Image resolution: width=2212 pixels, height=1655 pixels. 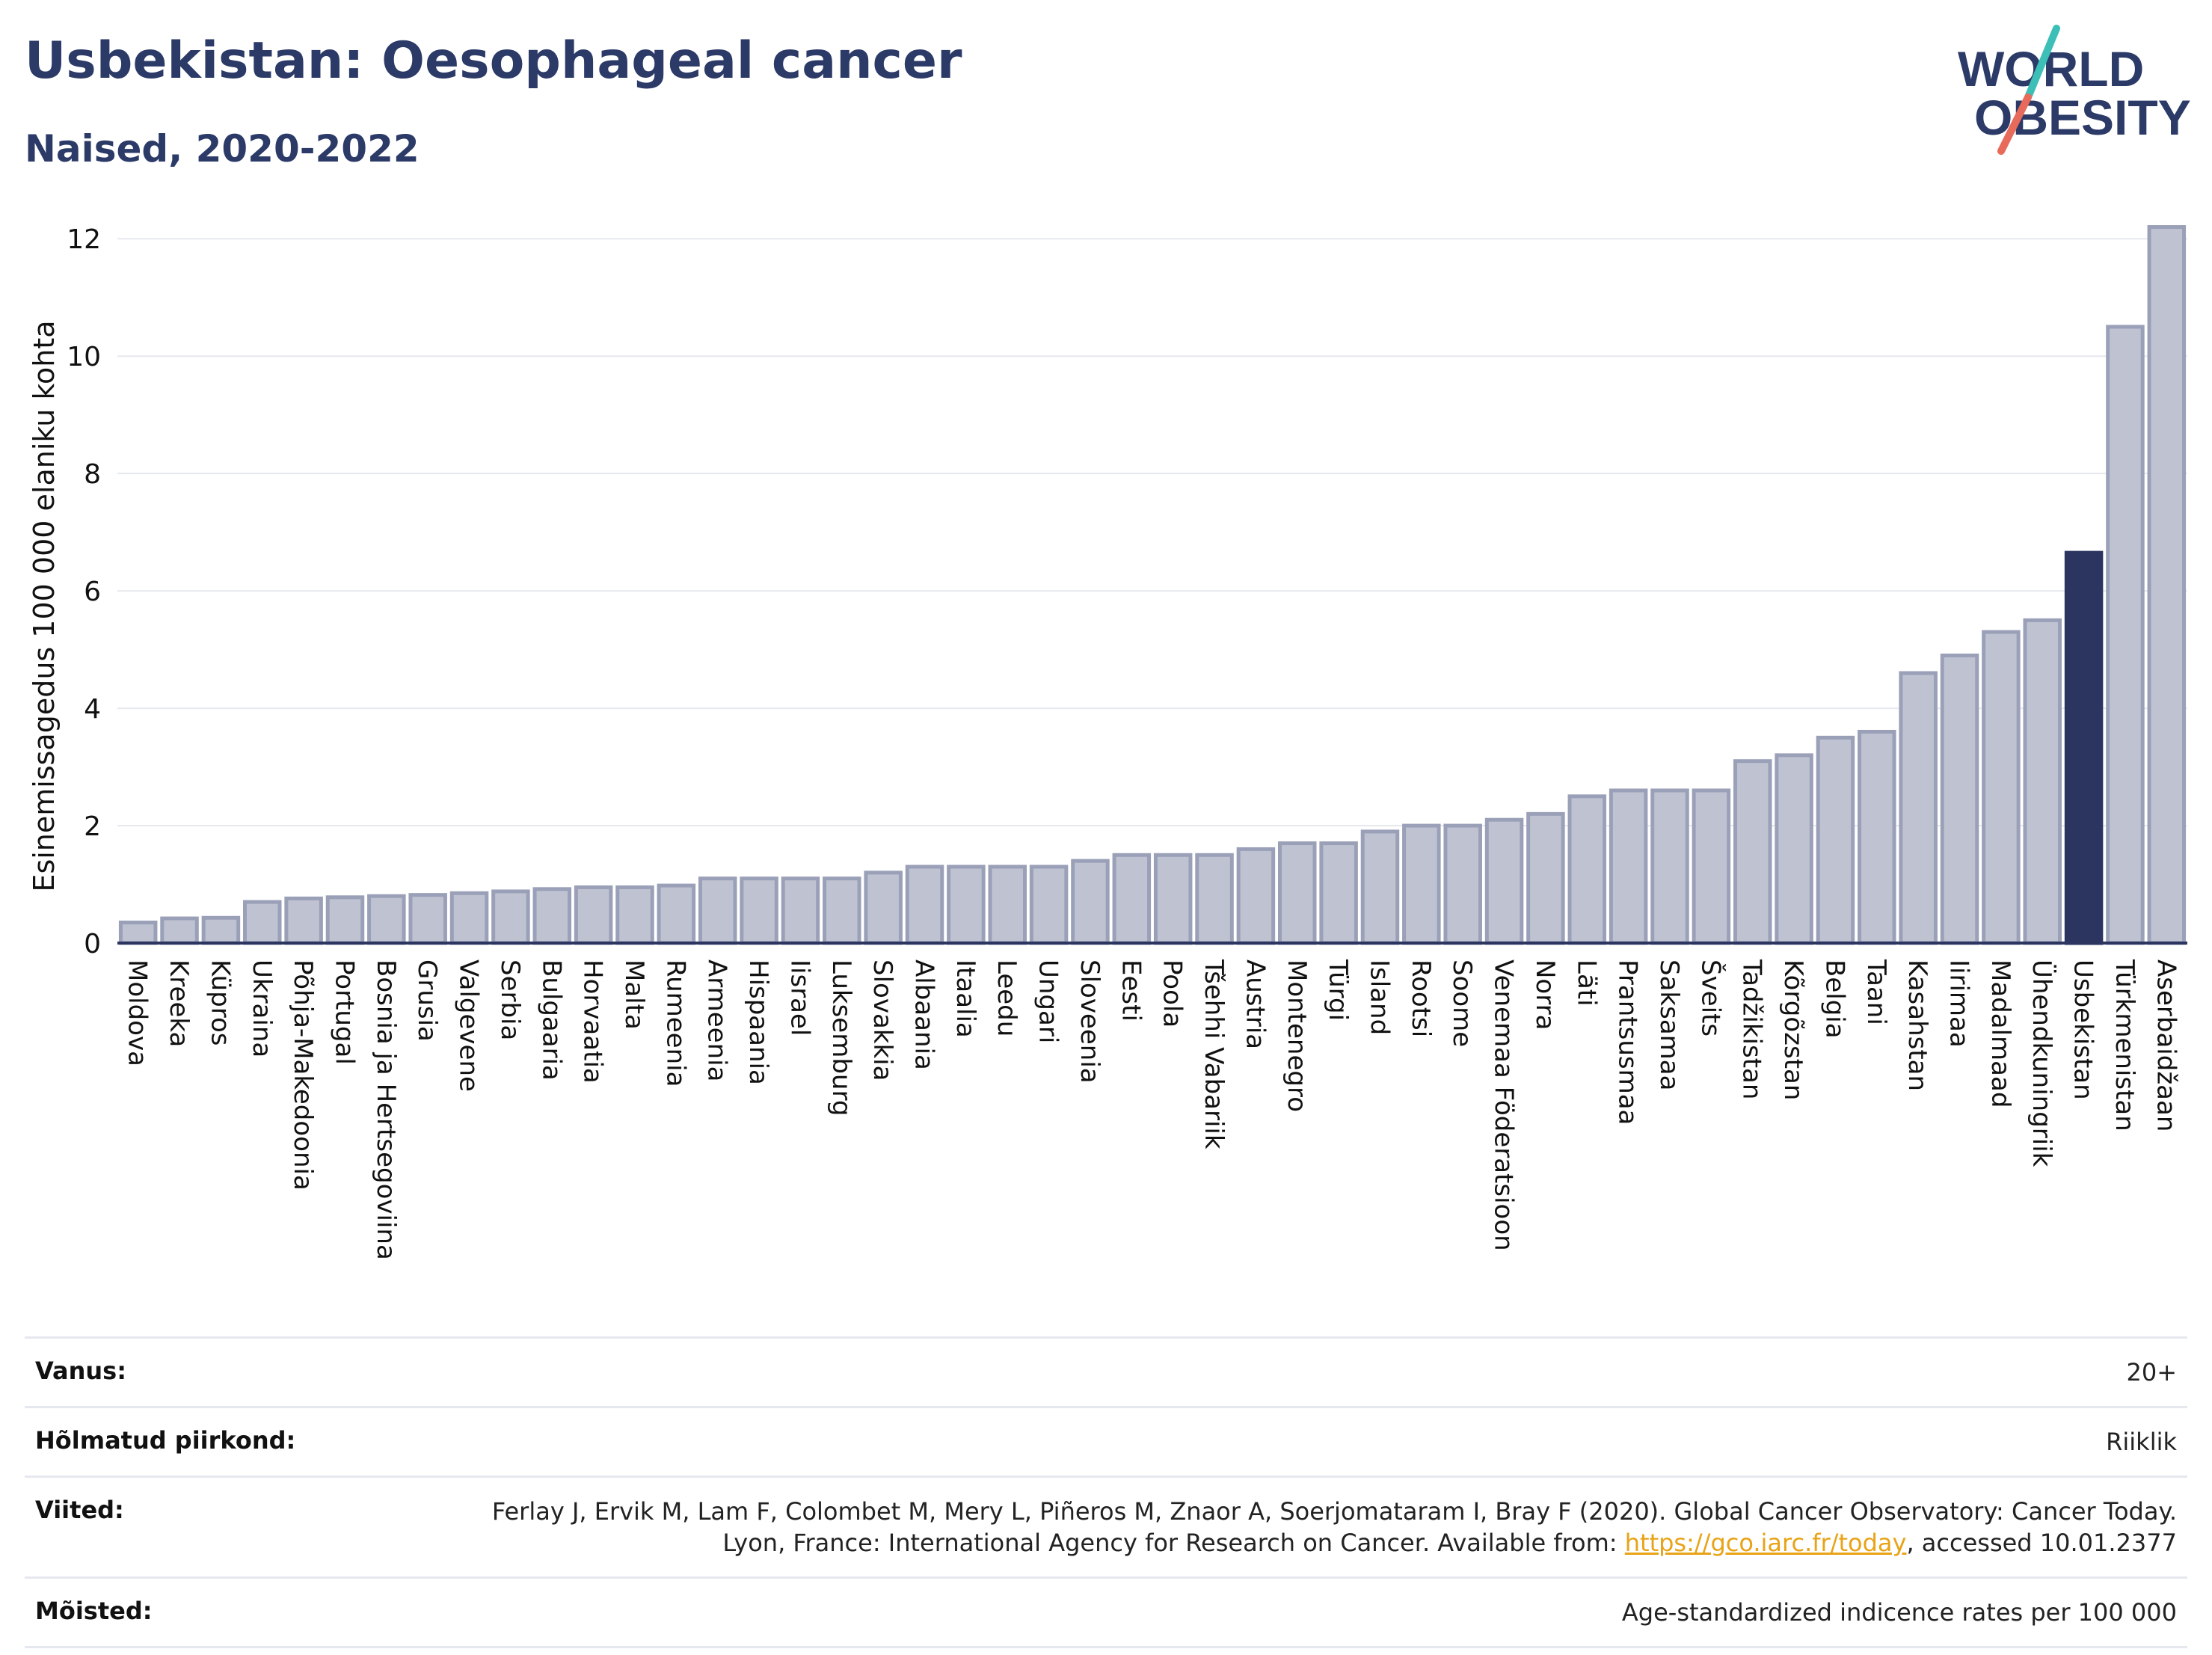 What do you see at coordinates (179, 1003) in the screenshot?
I see `x-tick-label: Kreeka` at bounding box center [179, 1003].